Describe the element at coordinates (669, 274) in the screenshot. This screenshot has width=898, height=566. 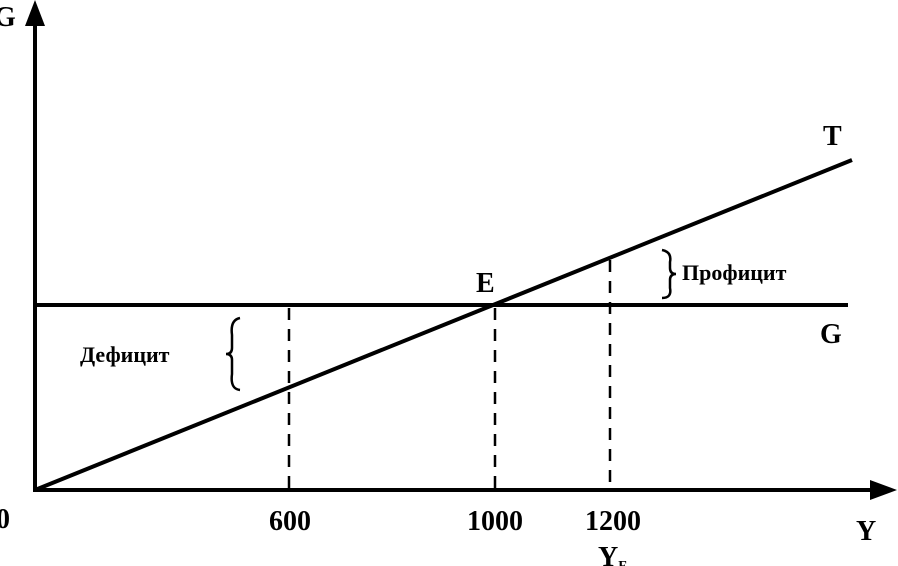
I see `surplus-brace` at that location.